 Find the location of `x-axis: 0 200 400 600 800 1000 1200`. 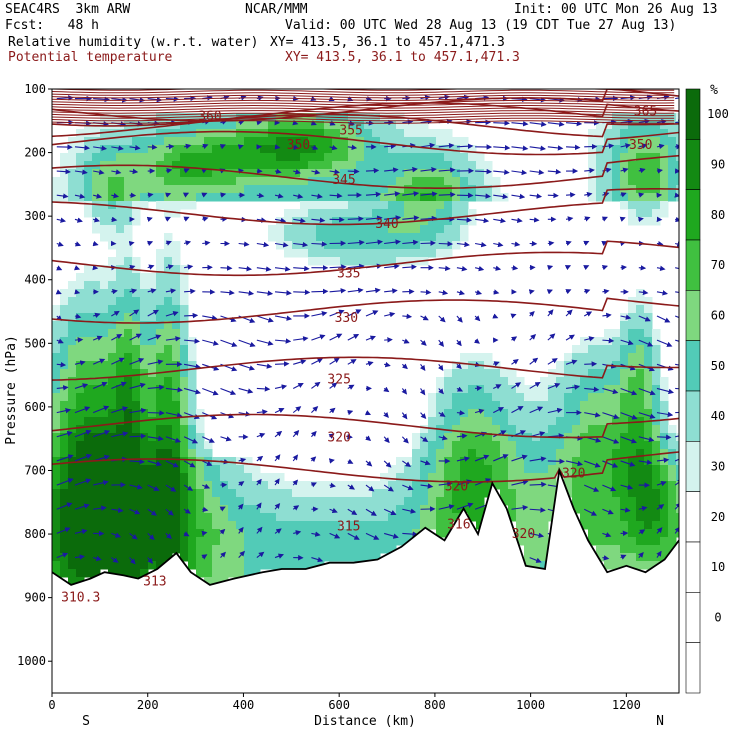

x-axis: 0 200 400 600 800 1000 1200 is located at coordinates (344, 702).